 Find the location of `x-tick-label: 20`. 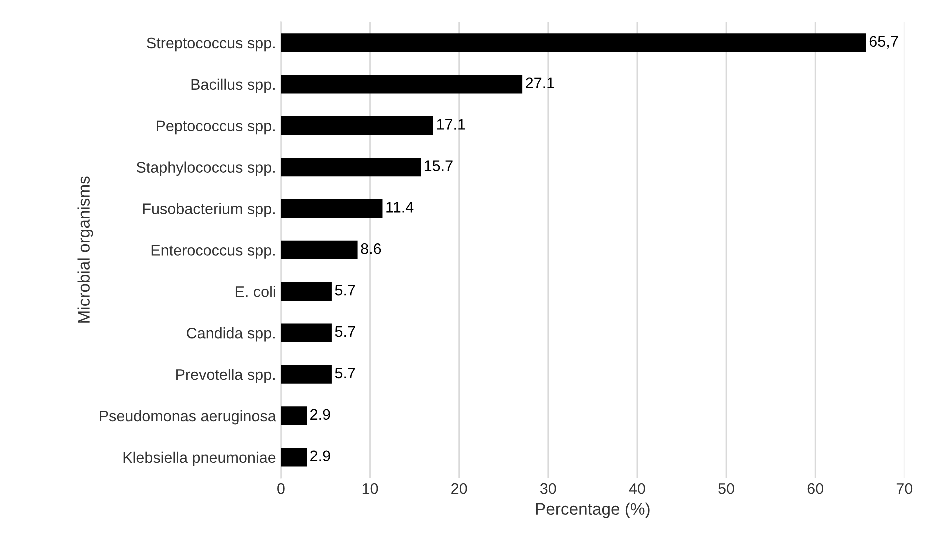

x-tick-label: 20 is located at coordinates (460, 488).